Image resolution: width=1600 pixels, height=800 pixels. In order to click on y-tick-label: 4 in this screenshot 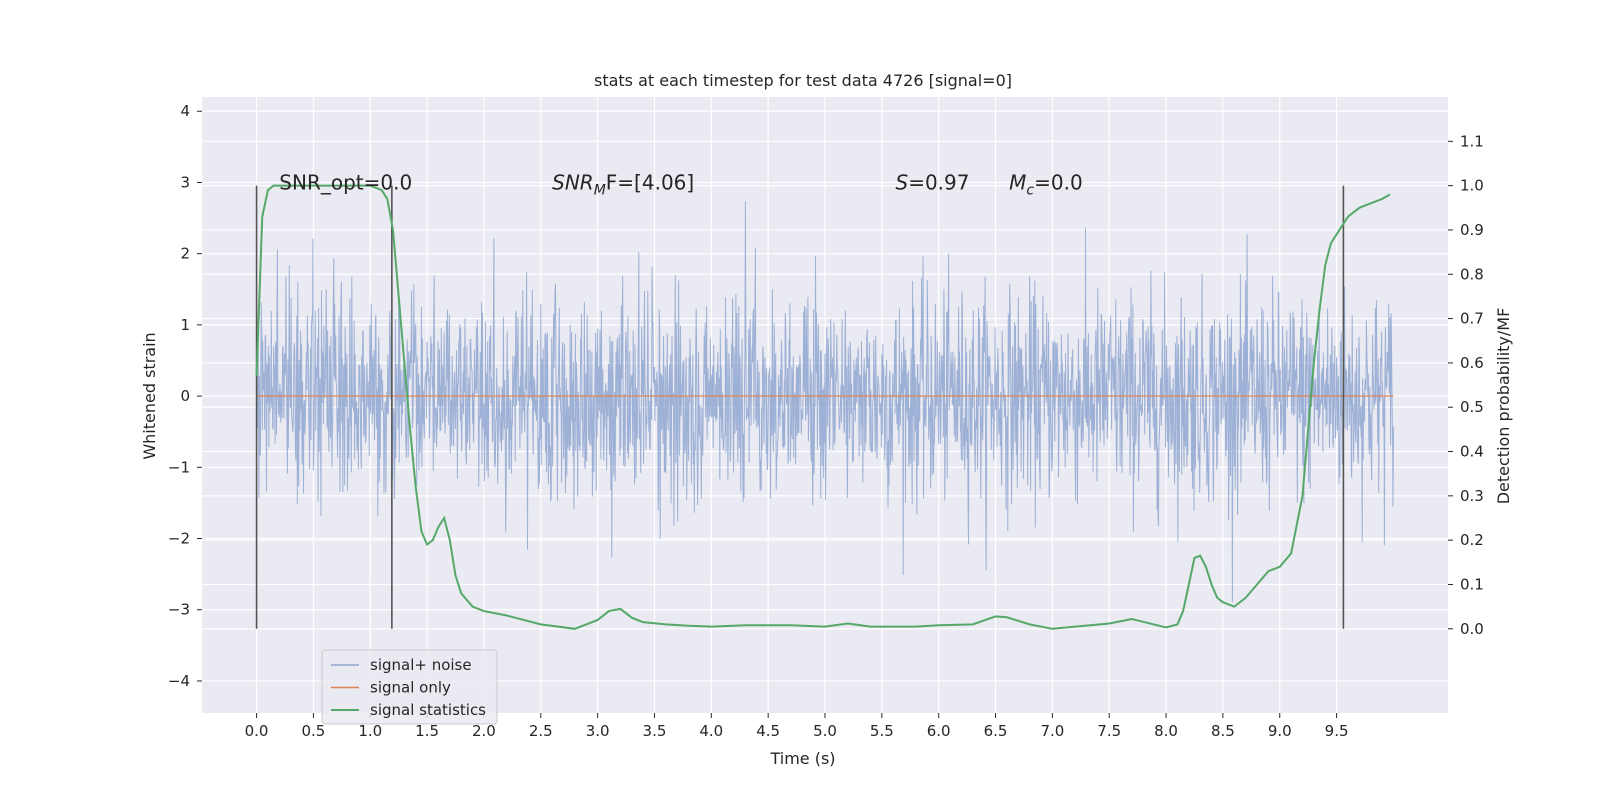, I will do `click(185, 111)`.